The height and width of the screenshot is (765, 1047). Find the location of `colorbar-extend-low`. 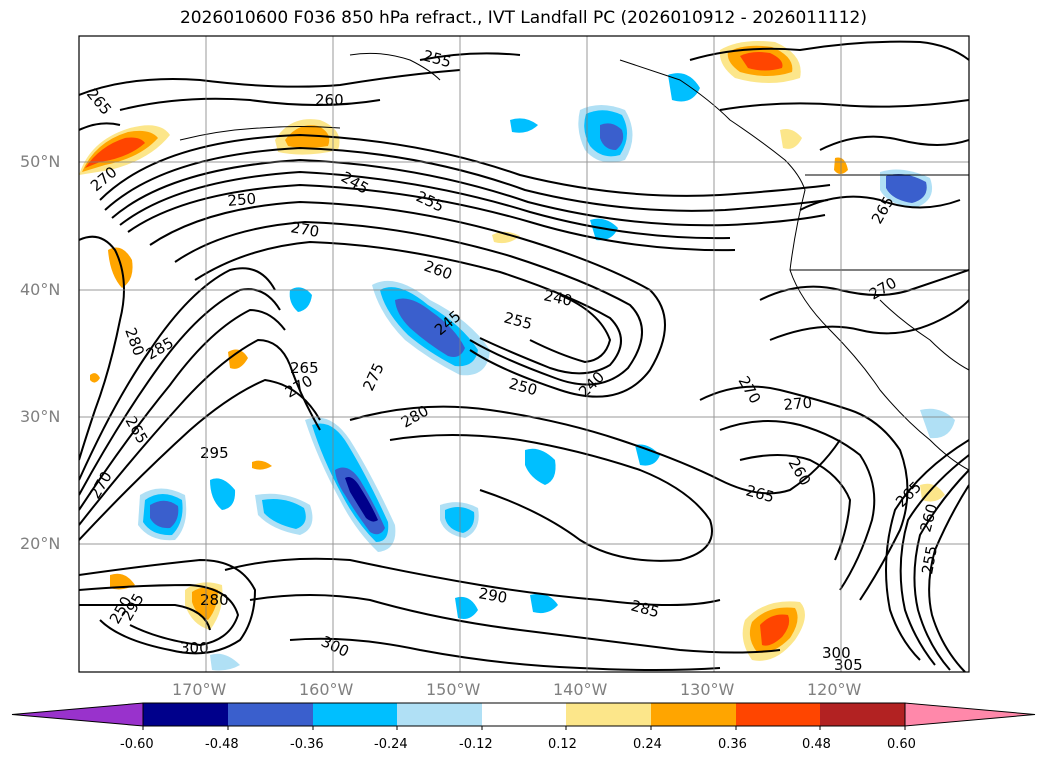

colorbar-extend-low is located at coordinates (77, 714).